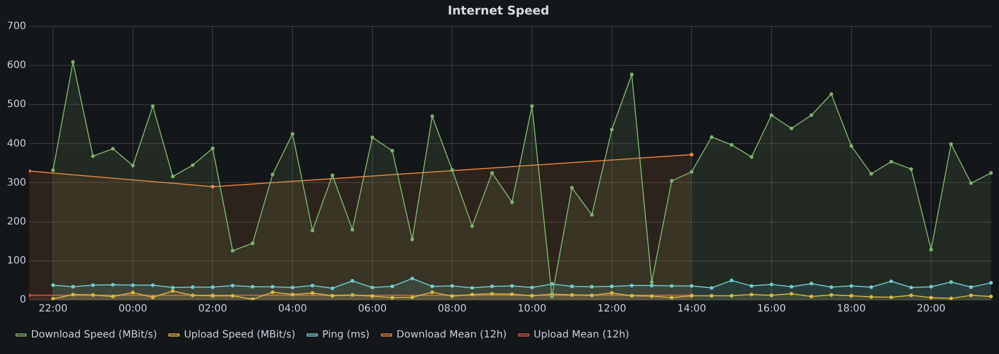 The height and width of the screenshot is (354, 999). What do you see at coordinates (452, 309) in the screenshot?
I see `x-tick-label: 08:00` at bounding box center [452, 309].